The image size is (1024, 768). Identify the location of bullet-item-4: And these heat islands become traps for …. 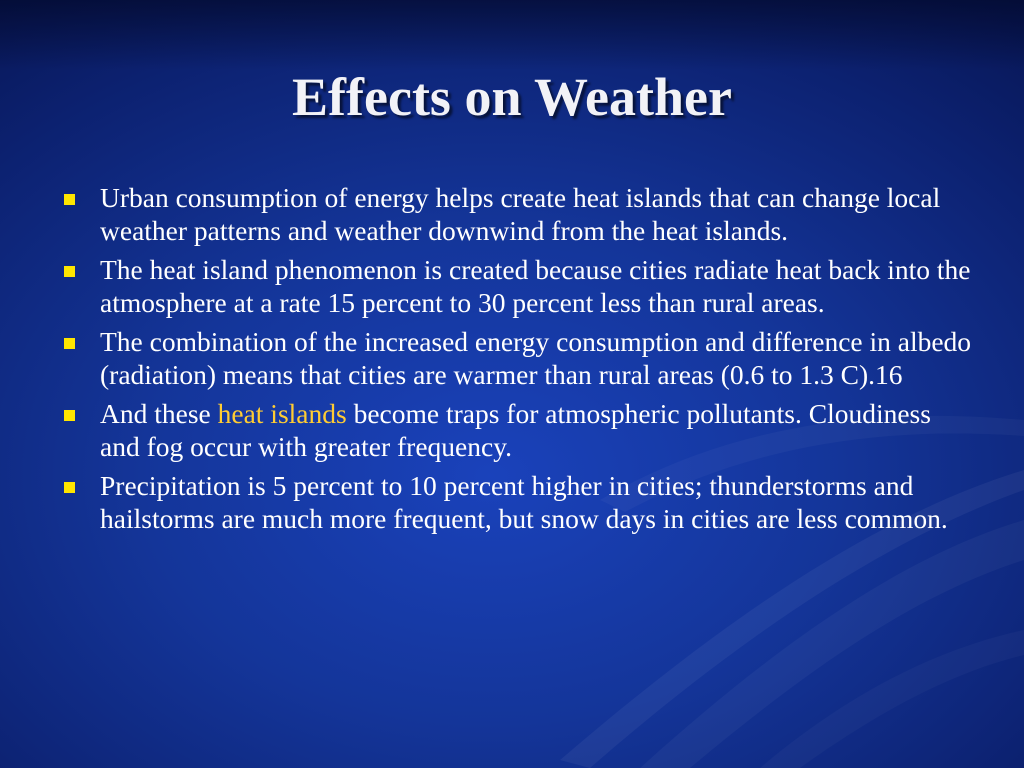
(517, 430).